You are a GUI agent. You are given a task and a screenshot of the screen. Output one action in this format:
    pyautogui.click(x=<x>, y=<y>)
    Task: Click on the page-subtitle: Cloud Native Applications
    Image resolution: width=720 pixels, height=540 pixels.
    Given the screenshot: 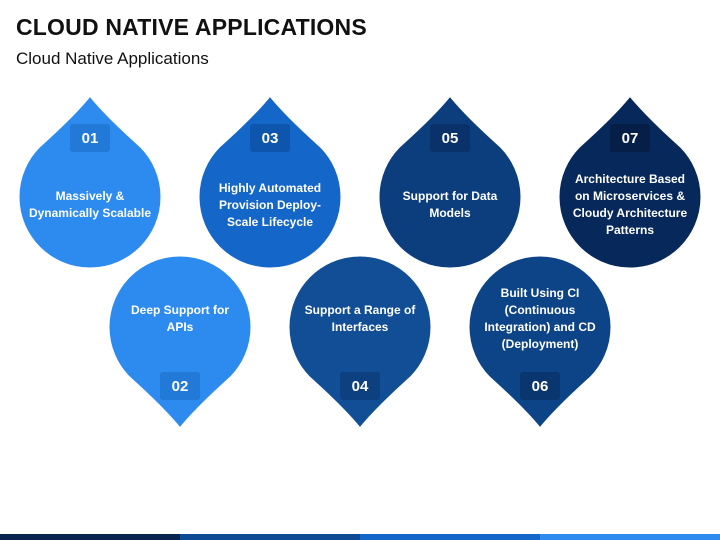 What is the action you would take?
    pyautogui.click(x=112, y=58)
    